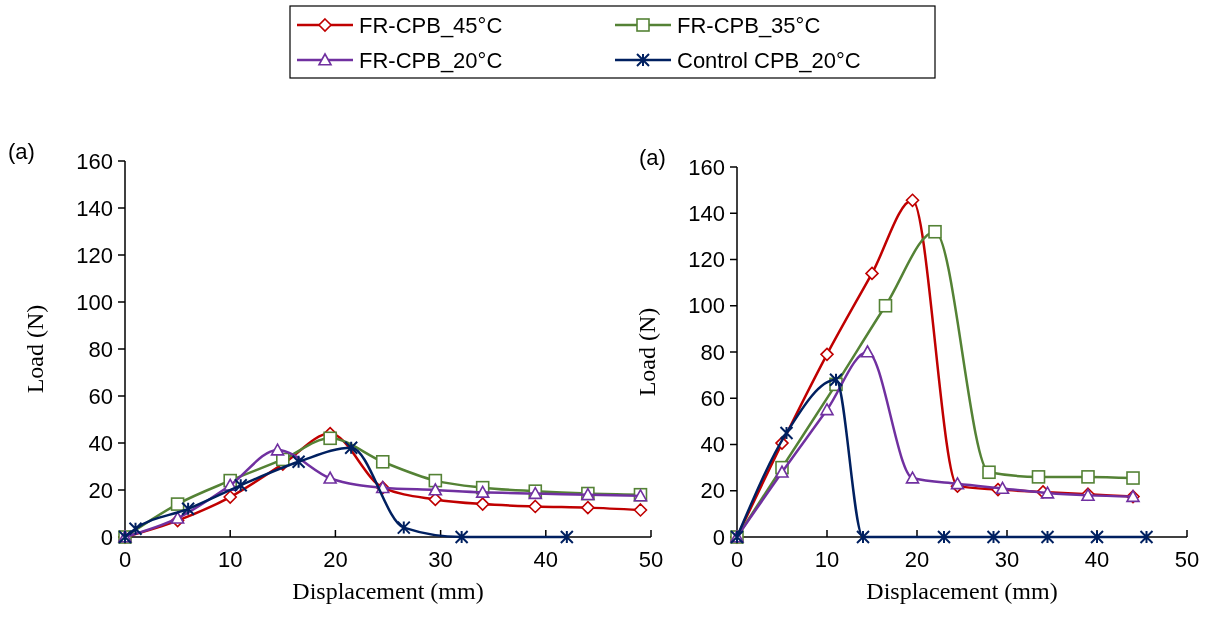 This screenshot has height=628, width=1224. What do you see at coordinates (749, 25) in the screenshot?
I see `legend-label: FR-CPB_35°C` at bounding box center [749, 25].